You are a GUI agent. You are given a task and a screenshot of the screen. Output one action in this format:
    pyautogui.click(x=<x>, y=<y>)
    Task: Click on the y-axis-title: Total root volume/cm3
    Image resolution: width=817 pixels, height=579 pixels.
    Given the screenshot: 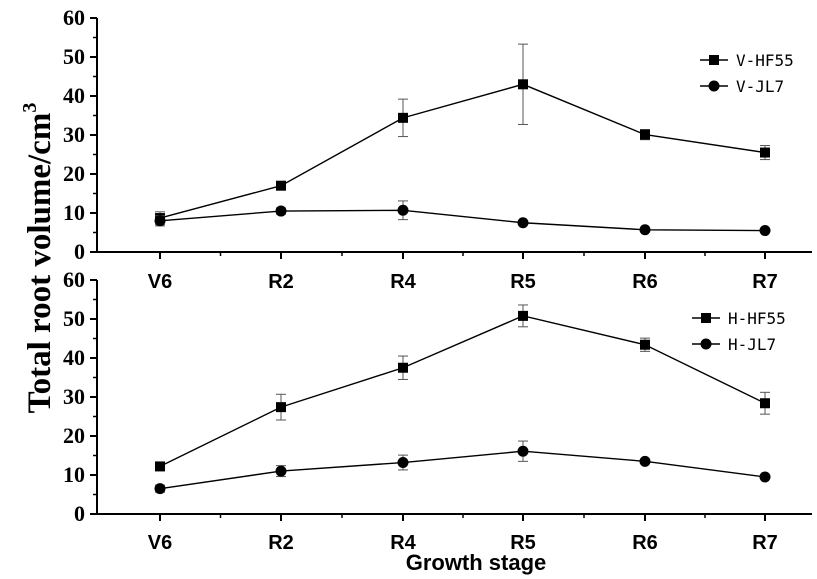 What is the action you would take?
    pyautogui.click(x=38, y=258)
    